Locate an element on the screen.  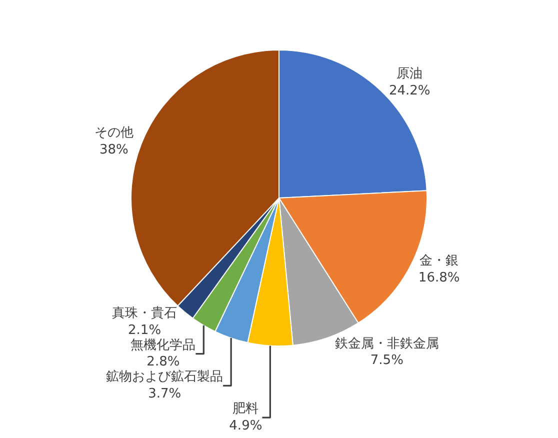
slice-label: 鉄金属・非鉄金属 is located at coordinates (386, 344).